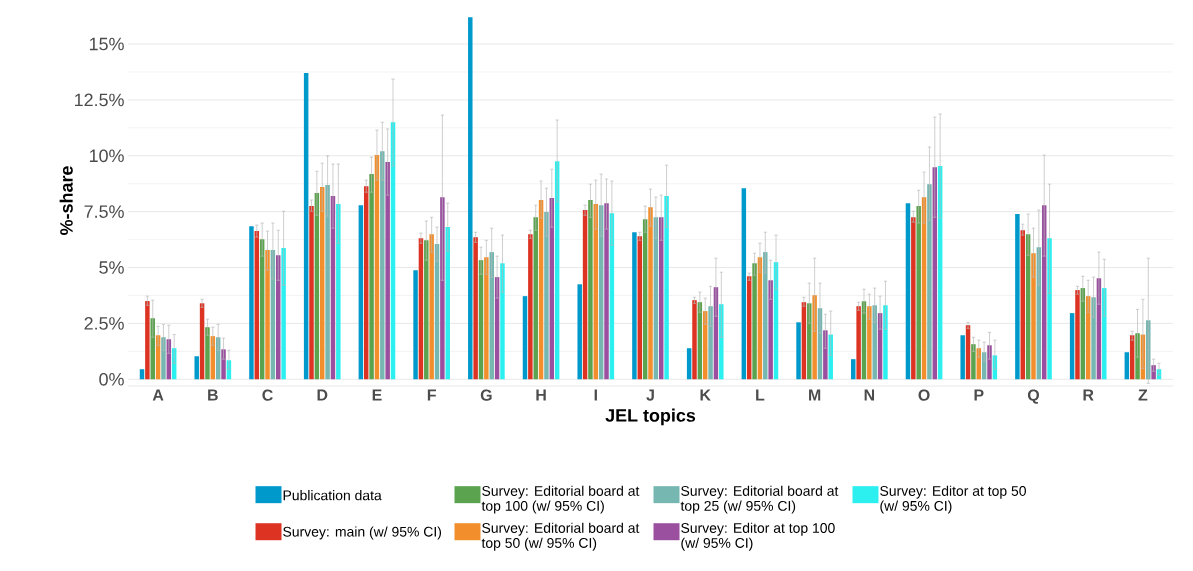 This screenshot has height=571, width=1193. I want to click on x-tick-label: P, so click(979, 395).